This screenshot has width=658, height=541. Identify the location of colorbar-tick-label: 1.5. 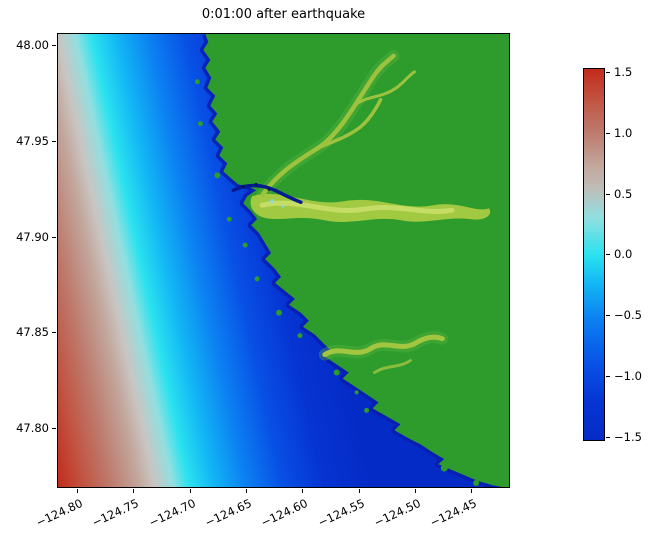
(623, 72).